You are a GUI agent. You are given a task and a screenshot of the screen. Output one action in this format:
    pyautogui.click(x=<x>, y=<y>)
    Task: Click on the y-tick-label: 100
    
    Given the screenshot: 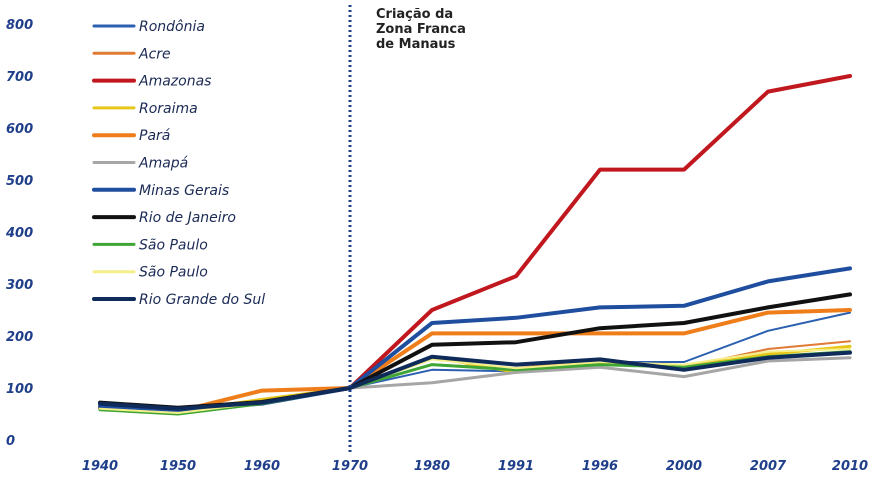 What is the action you would take?
    pyautogui.click(x=19, y=389)
    